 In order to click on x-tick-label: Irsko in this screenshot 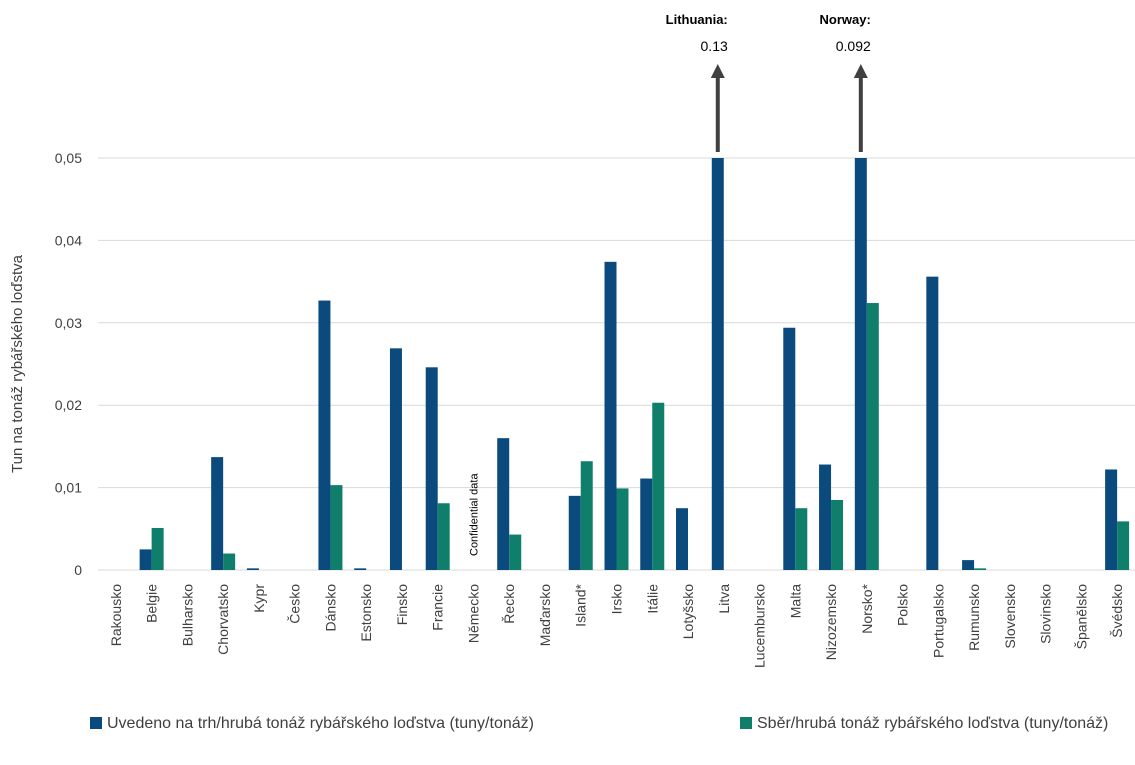, I will do `click(617, 599)`.